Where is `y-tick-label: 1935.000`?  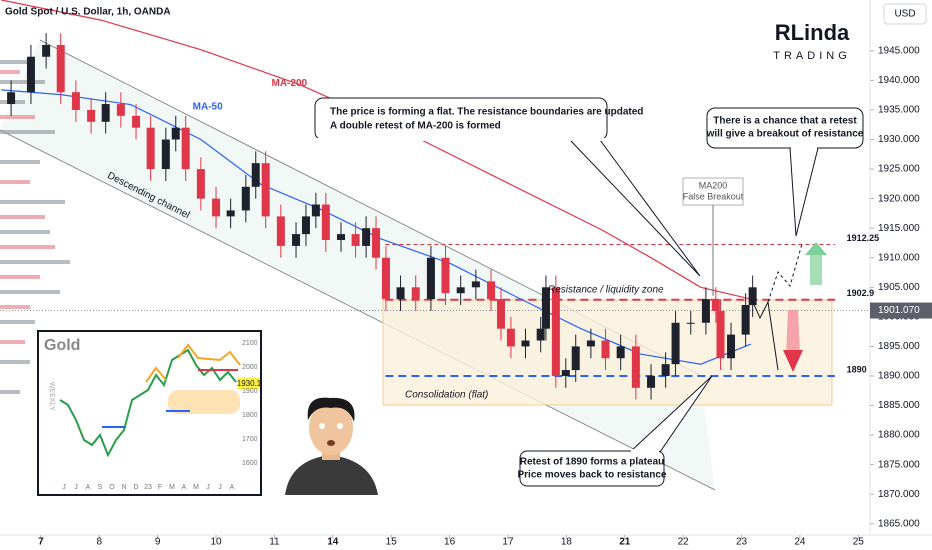 y-tick-label: 1935.000 is located at coordinates (899, 110).